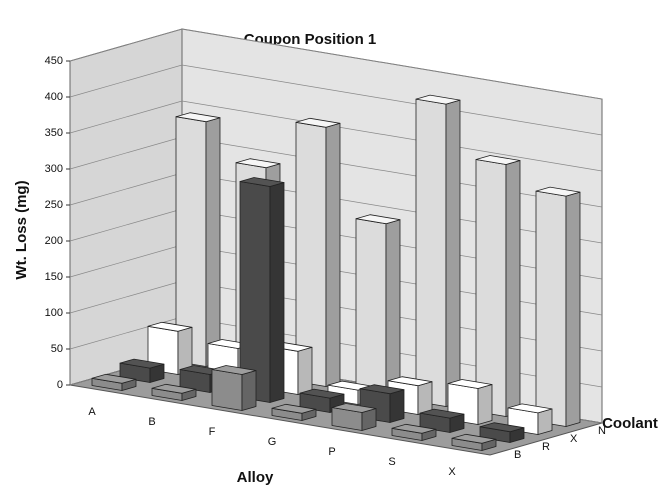 The width and height of the screenshot is (671, 498). Describe the element at coordinates (310, 39) in the screenshot. I see `chart-title: Coupon Position 1` at that location.